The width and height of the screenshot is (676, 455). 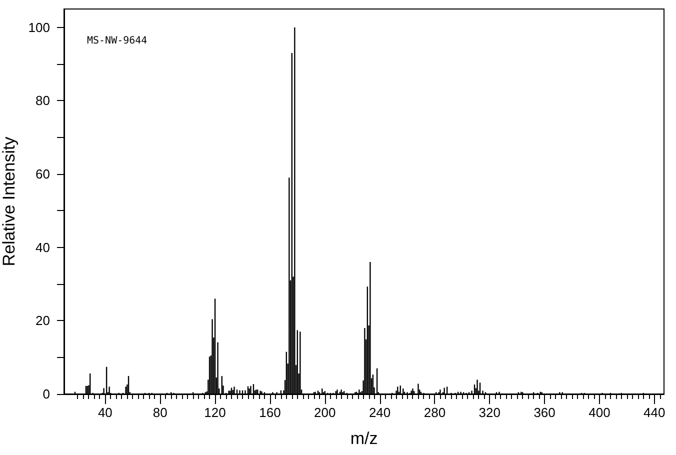 What do you see at coordinates (489, 412) in the screenshot?
I see `x-tick-label: 320` at bounding box center [489, 412].